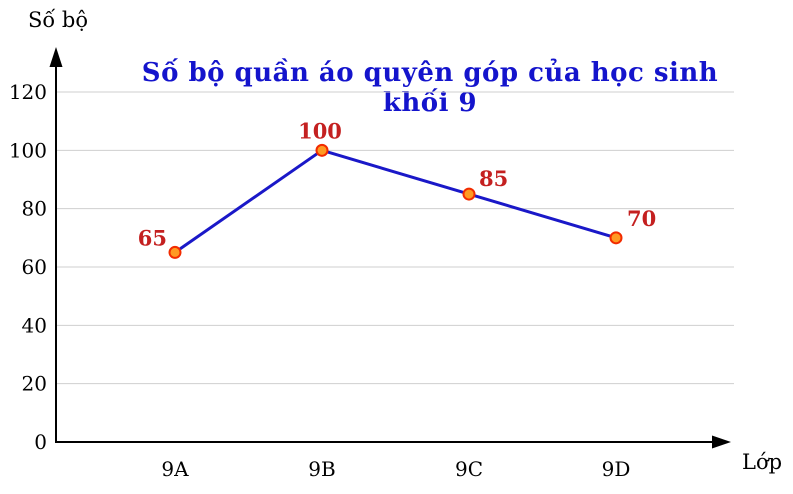 The image size is (793, 494). Describe the element at coordinates (34, 209) in the screenshot. I see `y-tick-label: 80` at that location.